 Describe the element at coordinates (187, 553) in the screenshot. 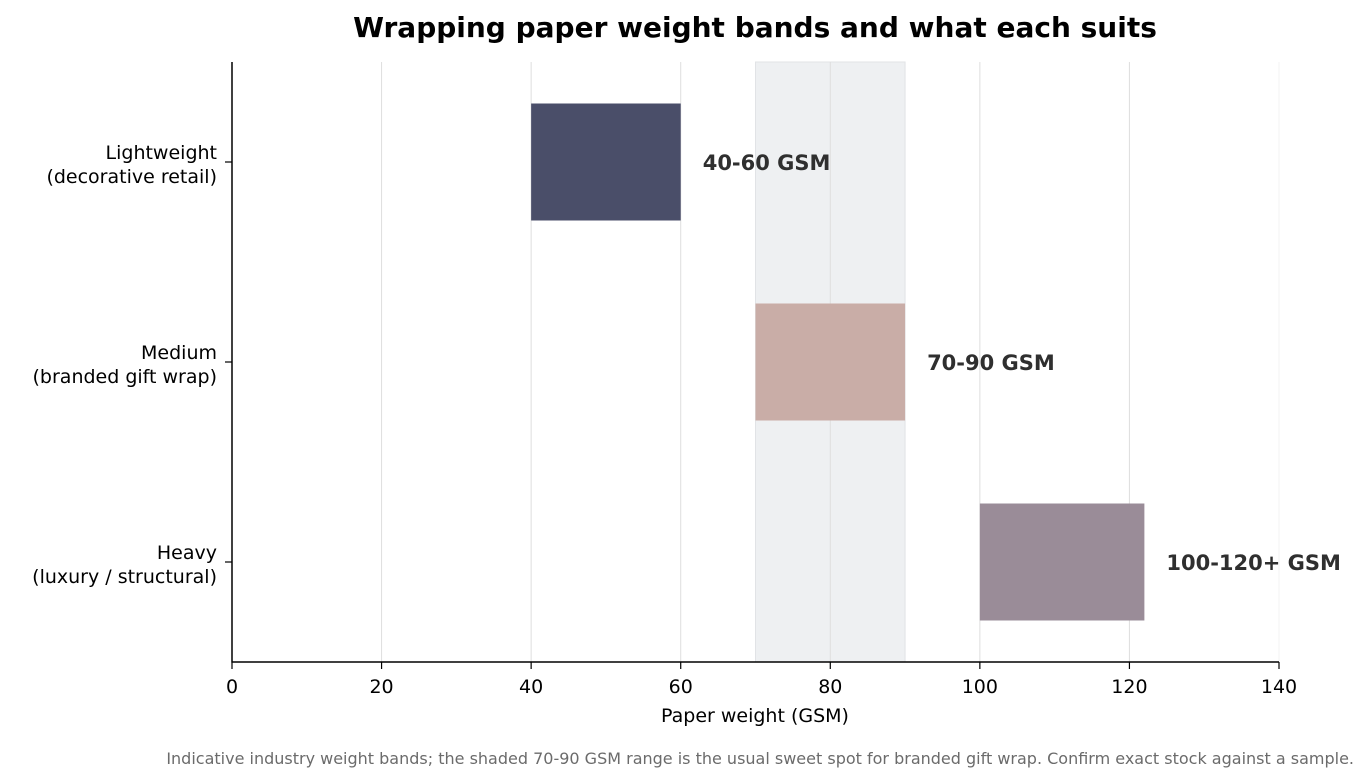

I see `category-label-line1: Heavy` at that location.